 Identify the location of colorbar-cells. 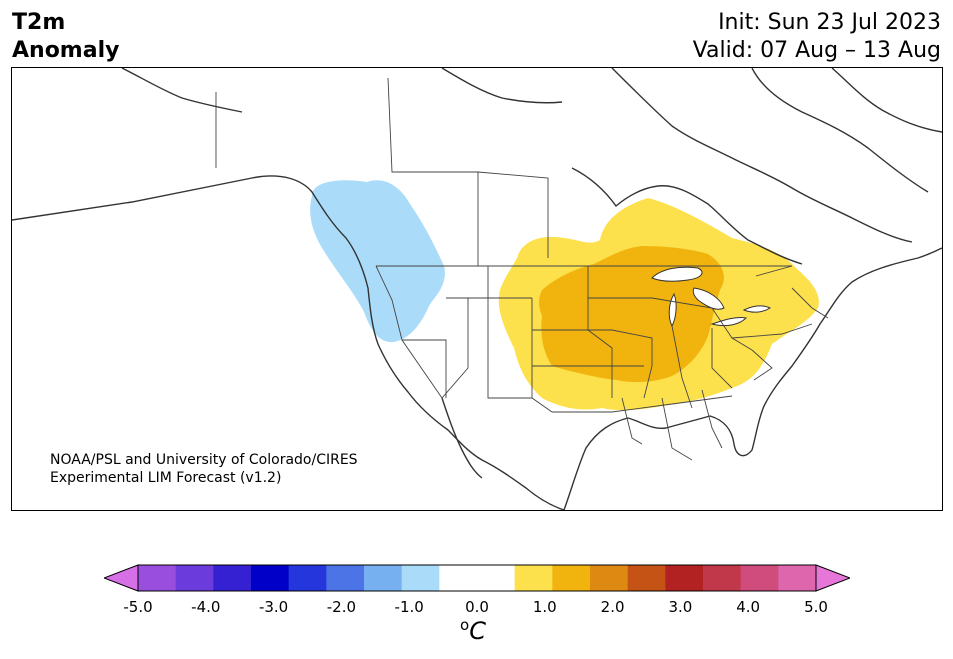
(477, 578).